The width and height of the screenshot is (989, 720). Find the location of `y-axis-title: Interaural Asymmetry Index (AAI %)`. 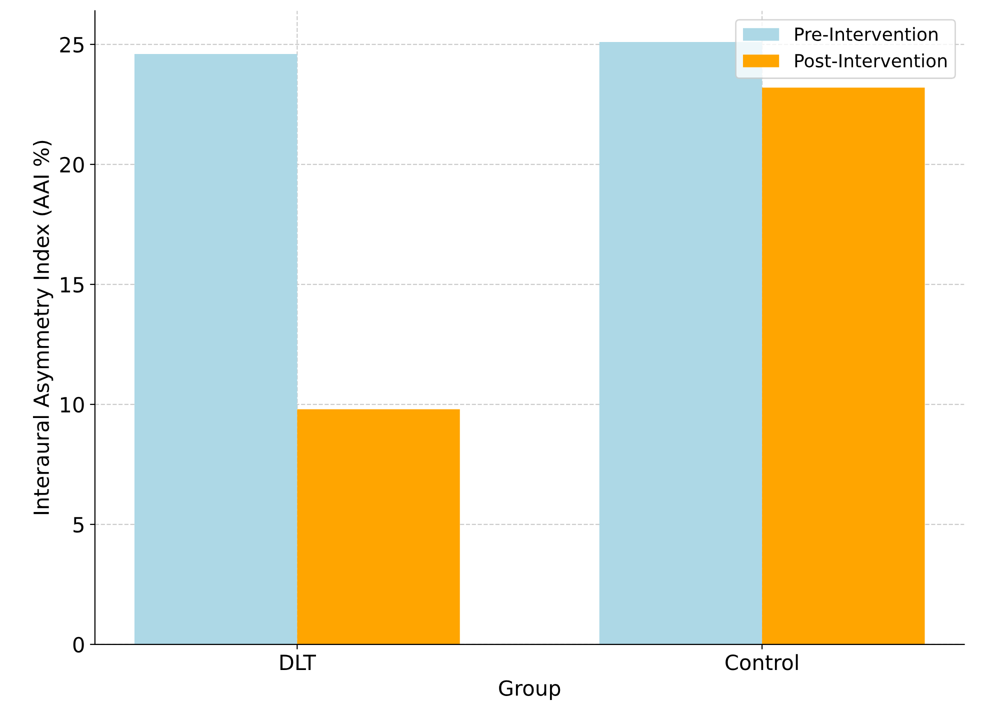

y-axis-title: Interaural Asymmetry Index (AAI %) is located at coordinates (43, 327).